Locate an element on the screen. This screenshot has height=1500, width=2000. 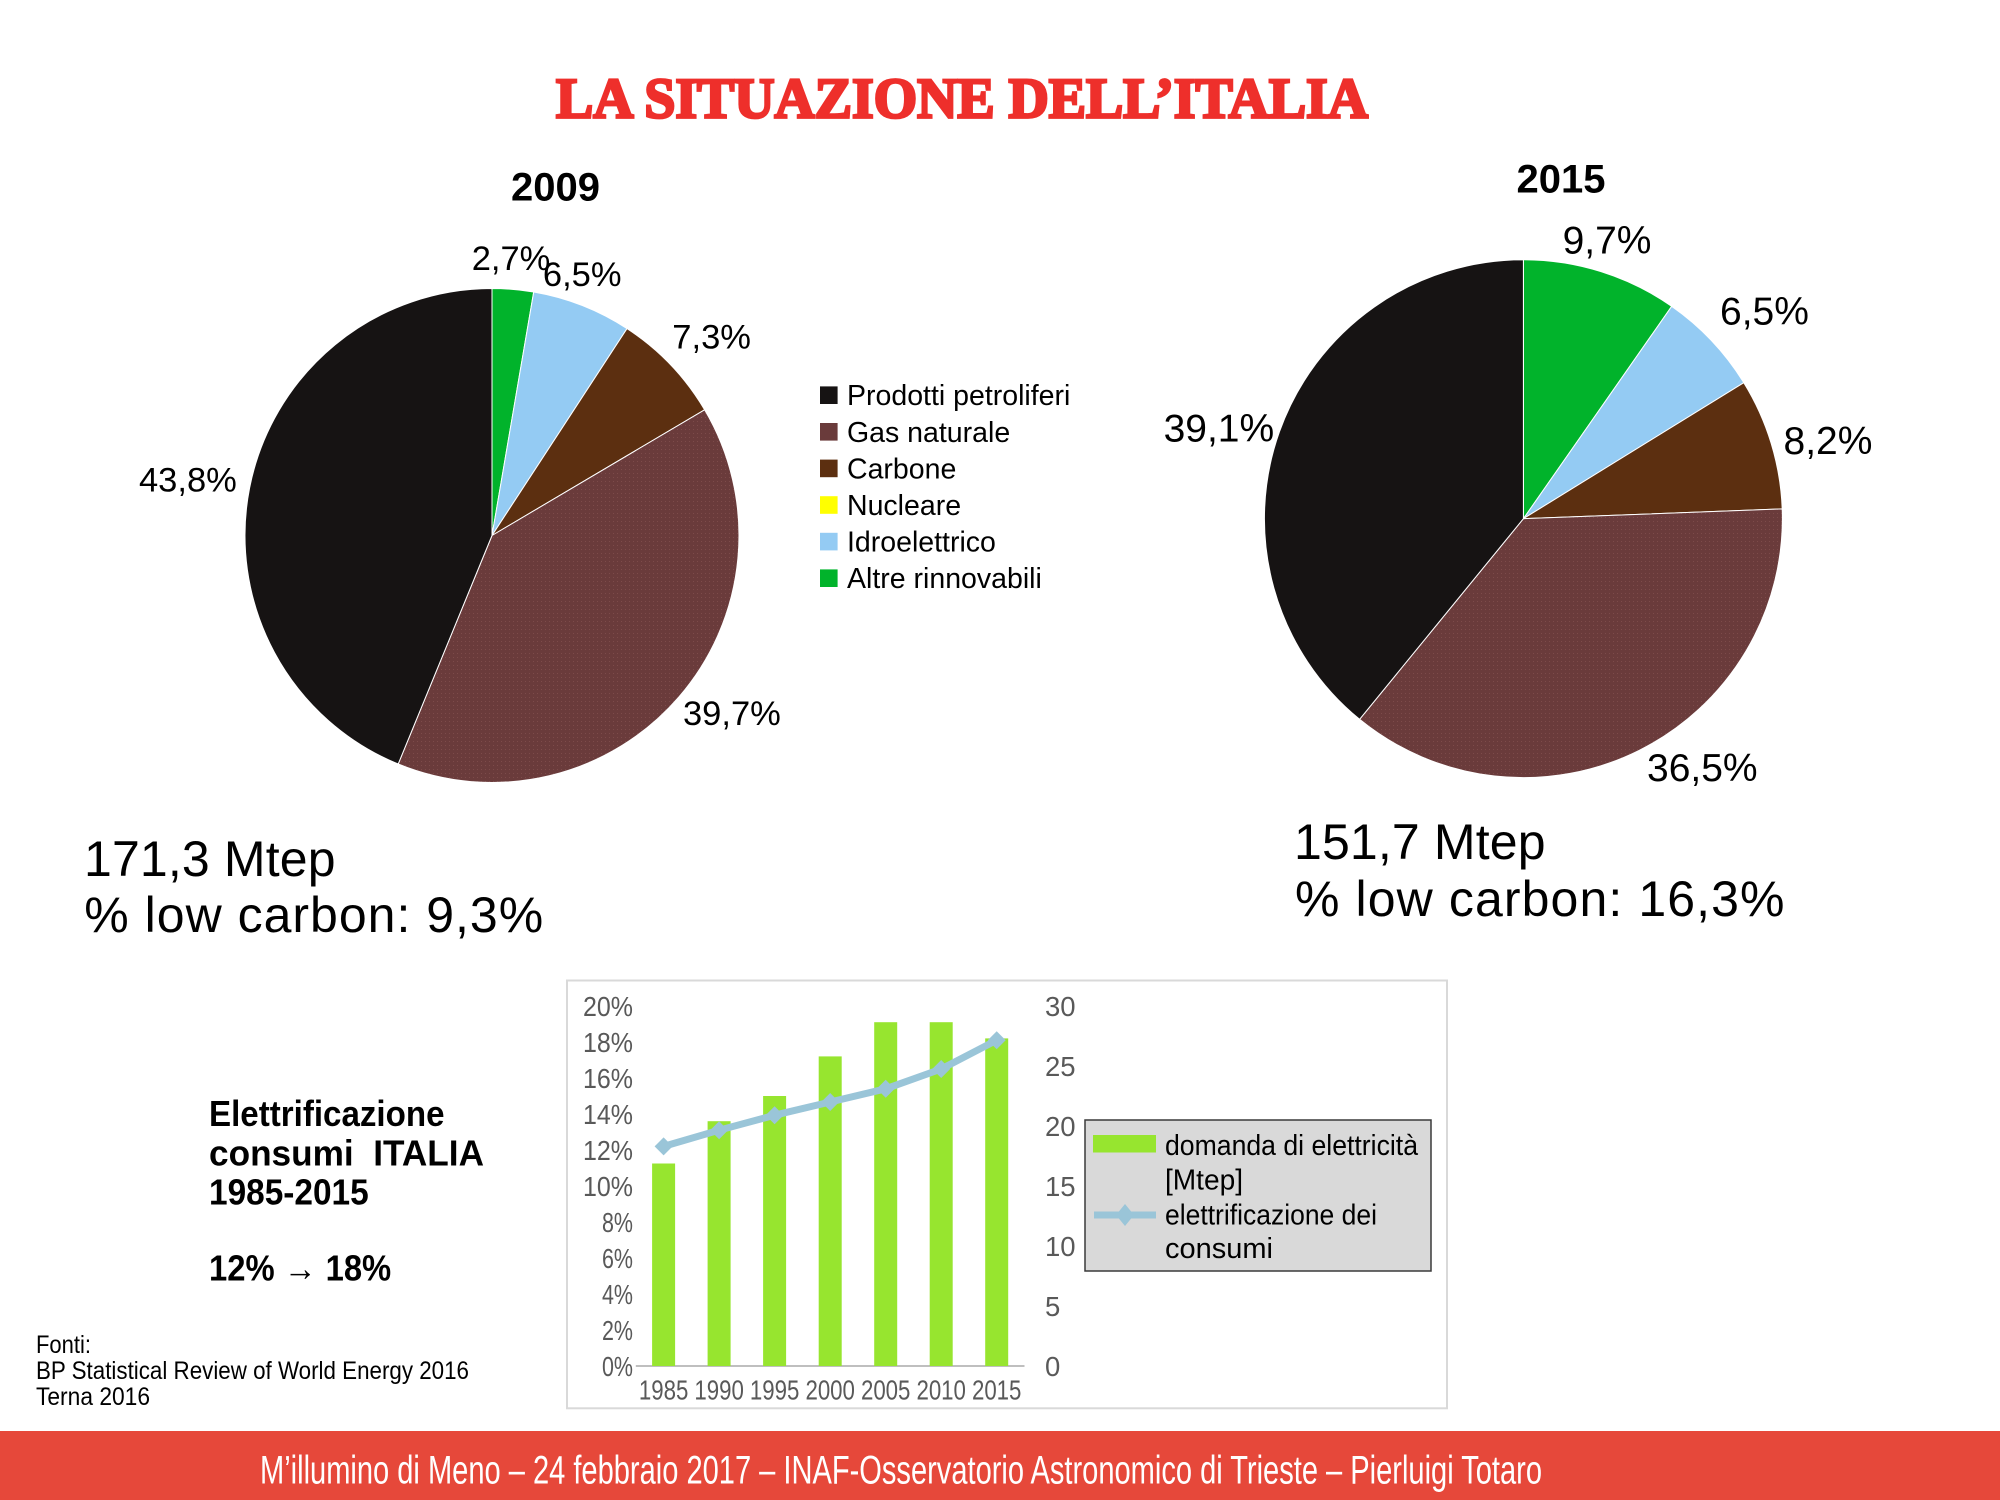
svg-text: [Mtep] is located at coordinates (1204, 1181).